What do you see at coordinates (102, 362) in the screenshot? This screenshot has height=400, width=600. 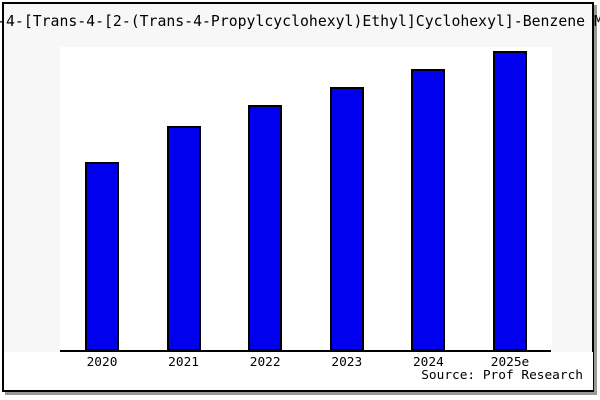 I see `x-tick-label-2020: 2020` at bounding box center [102, 362].